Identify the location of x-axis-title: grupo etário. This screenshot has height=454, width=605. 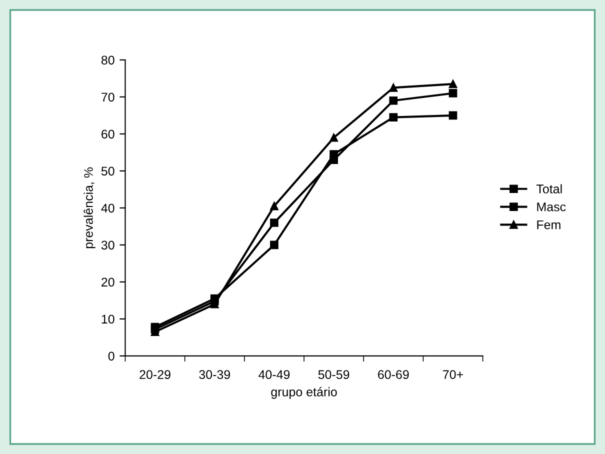
(304, 393).